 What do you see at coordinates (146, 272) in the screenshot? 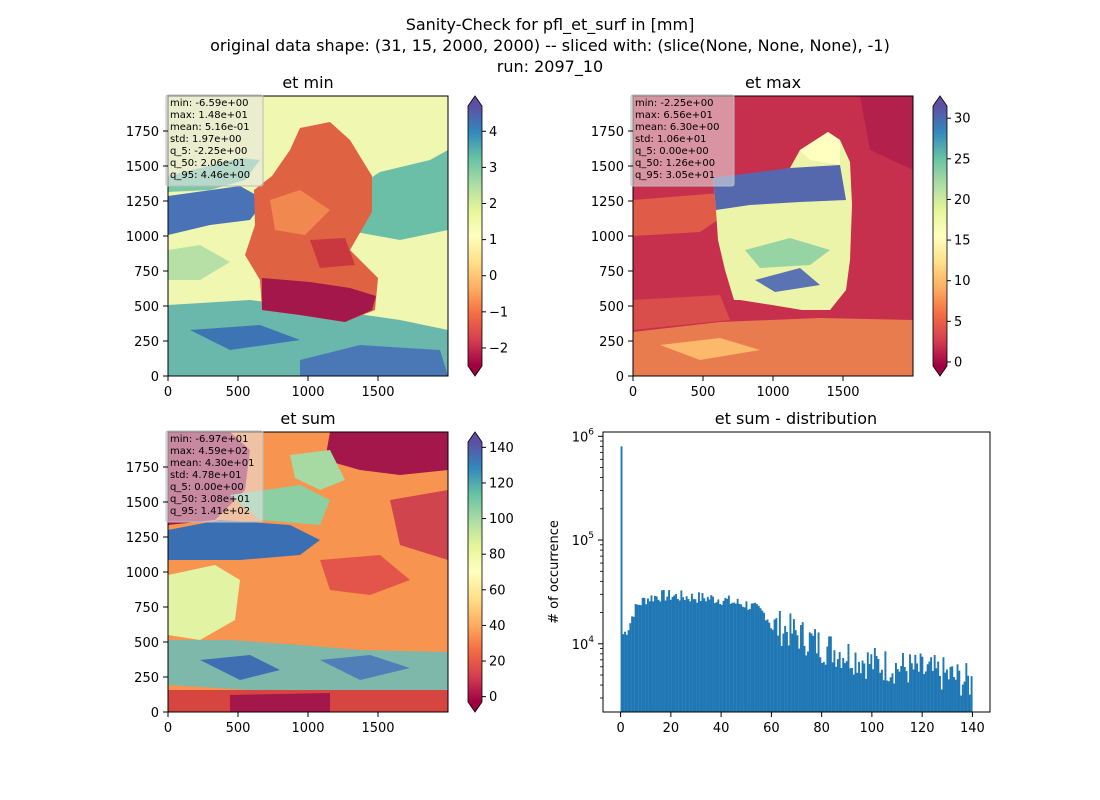
I see `y-tick-label: 750` at bounding box center [146, 272].